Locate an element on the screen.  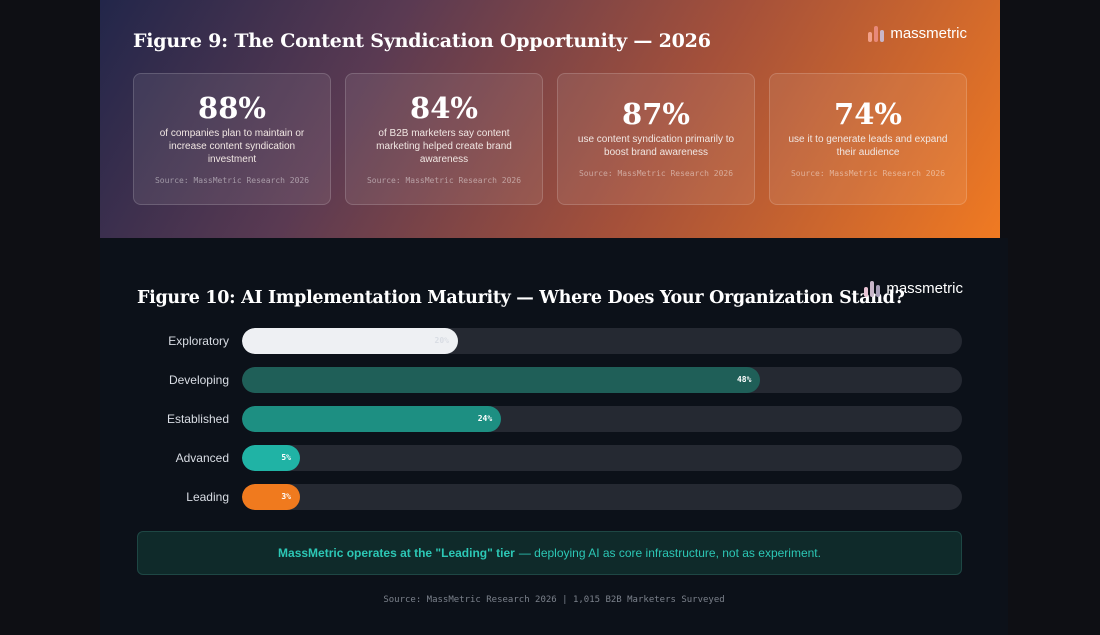
stat-value: 87% is located at coordinates (656, 114).